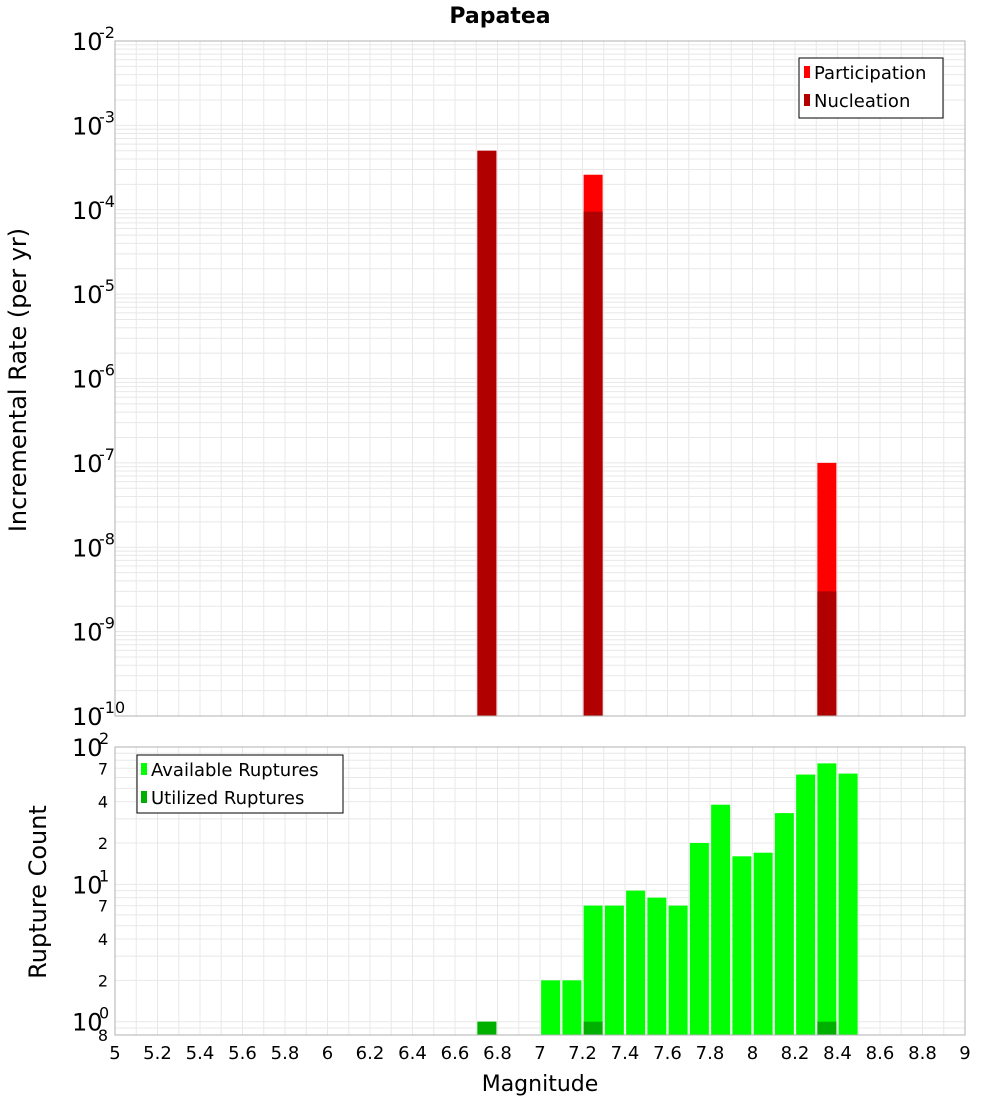  What do you see at coordinates (107, 116) in the screenshot?
I see `tick-exponent: -3` at bounding box center [107, 116].